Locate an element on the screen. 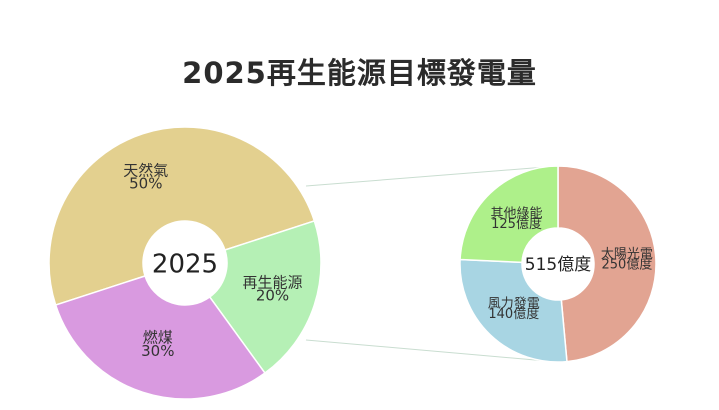 This screenshot has width=719, height=410. donut-0-slice-2-value: 30% is located at coordinates (157, 351).